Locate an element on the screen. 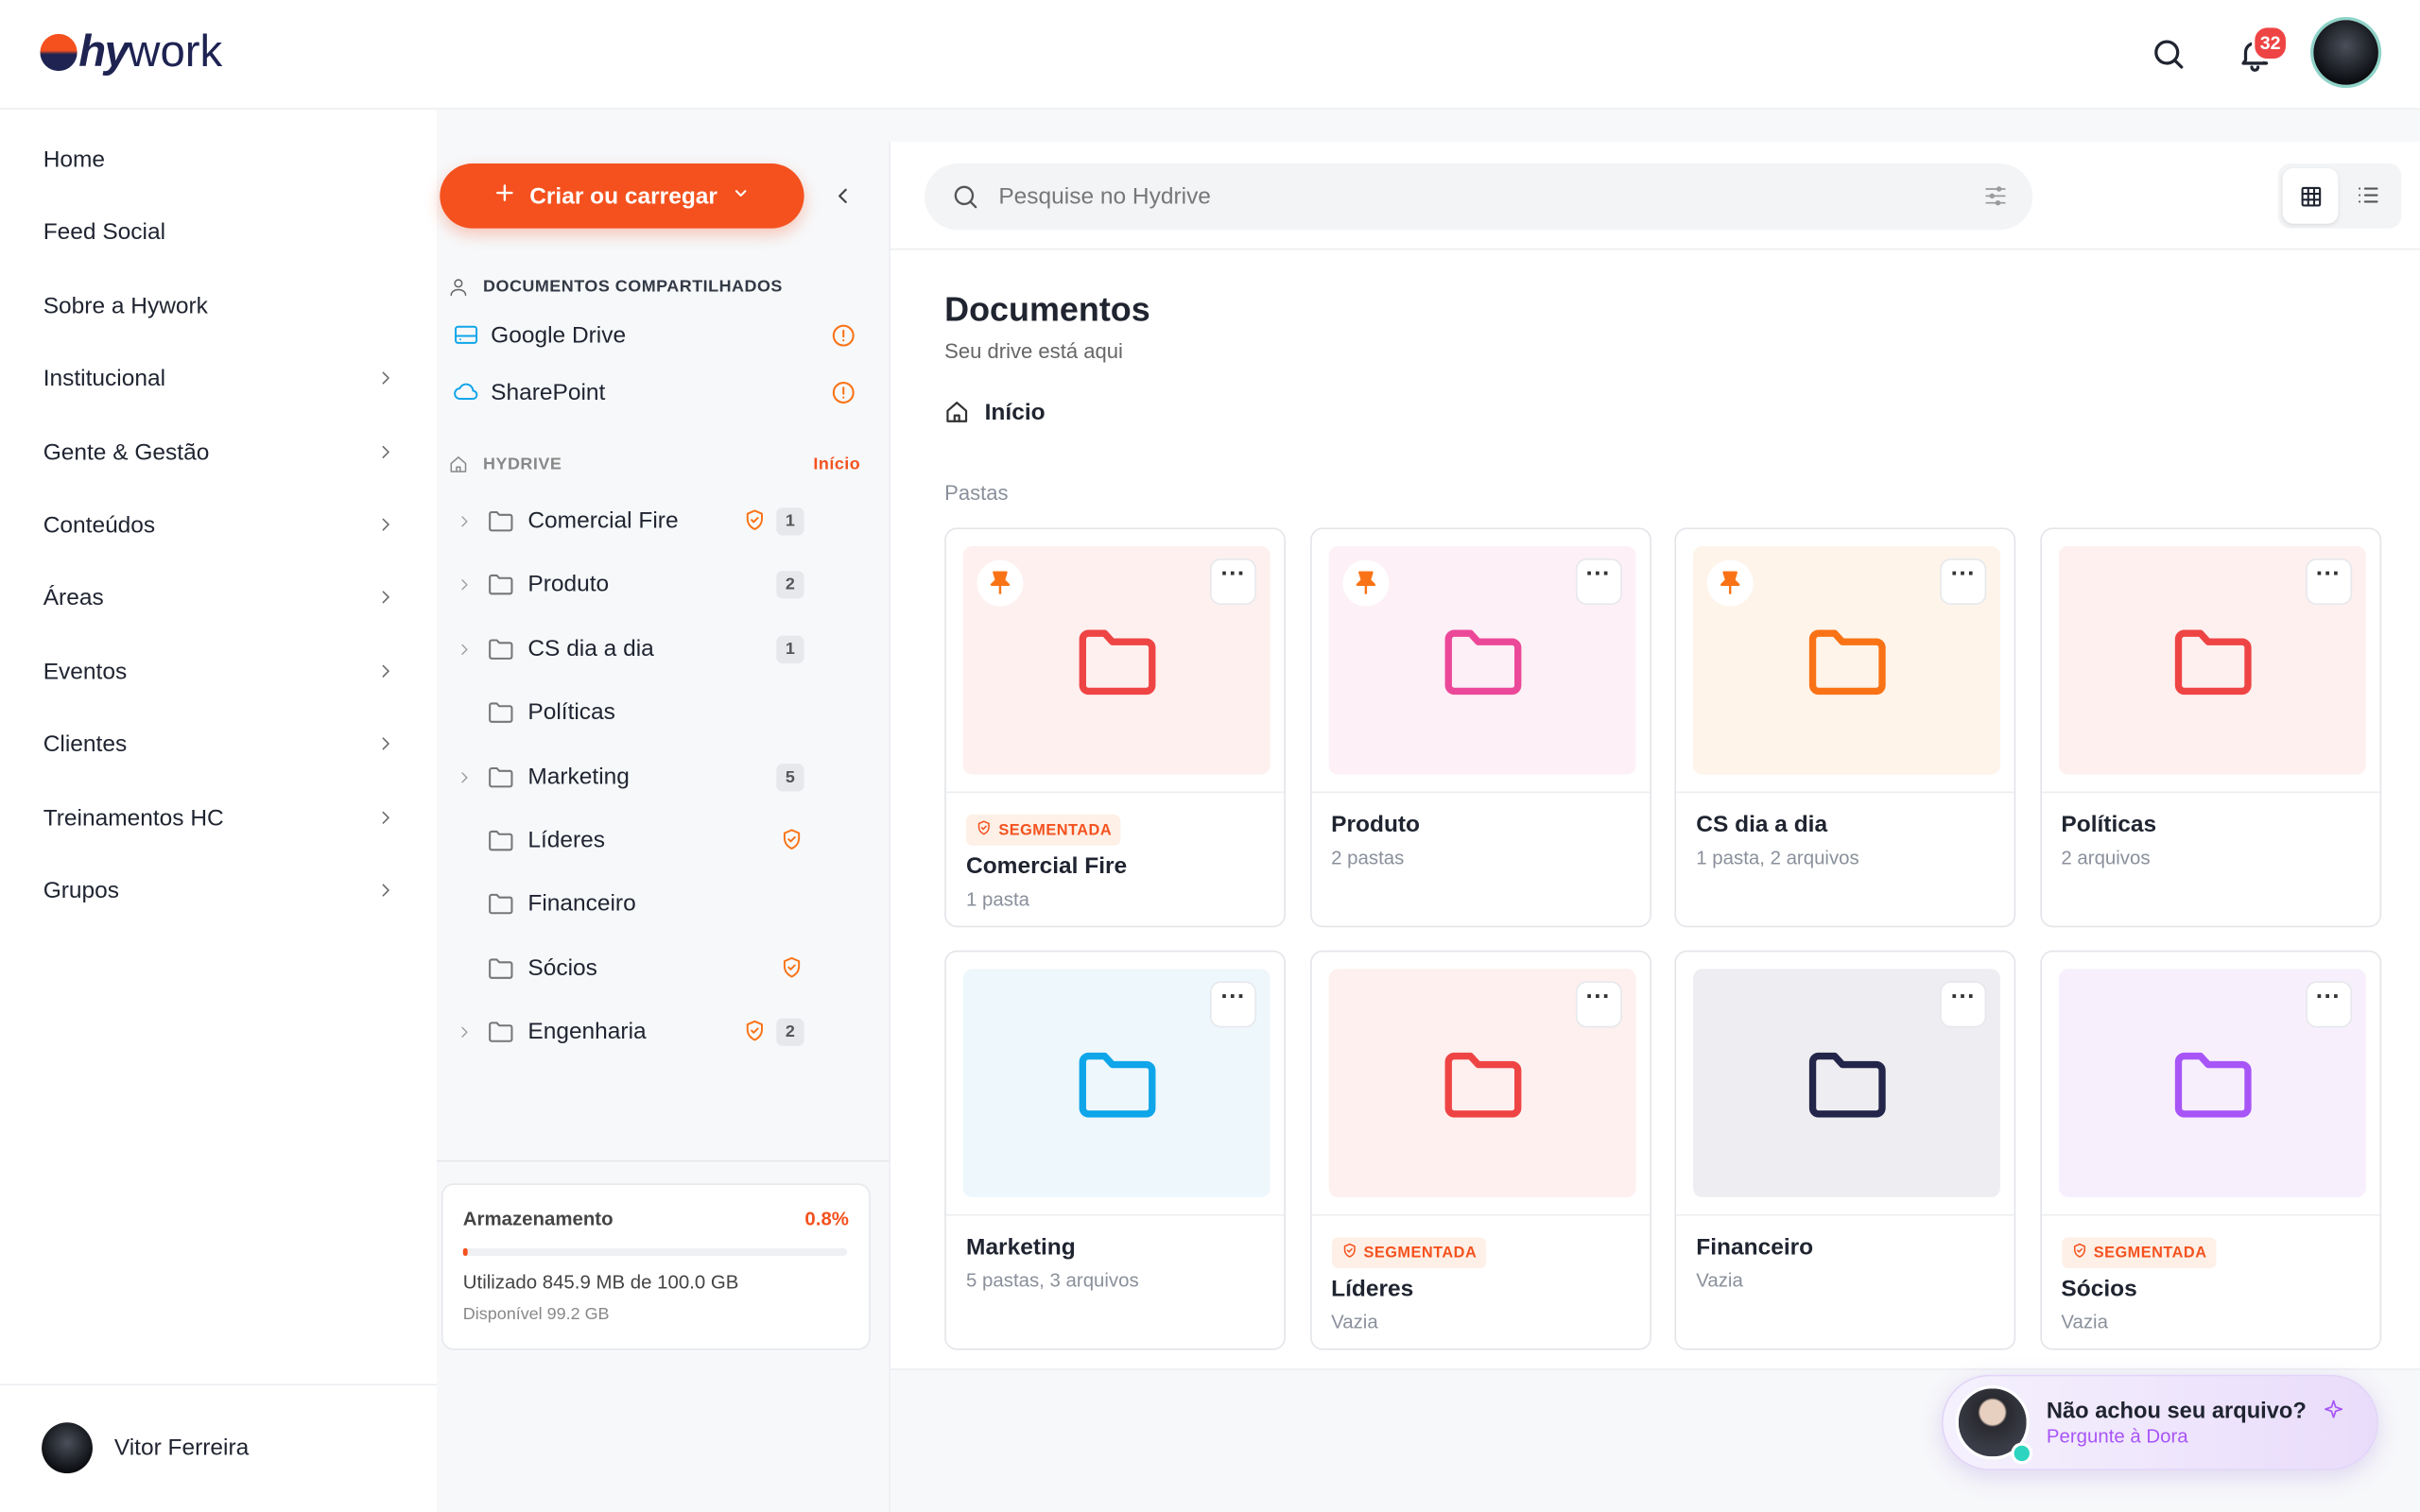 The width and height of the screenshot is (2420, 1512). folder-card: ··· Marketing 5 pastas, 3 arquivos is located at coordinates (1115, 1150).